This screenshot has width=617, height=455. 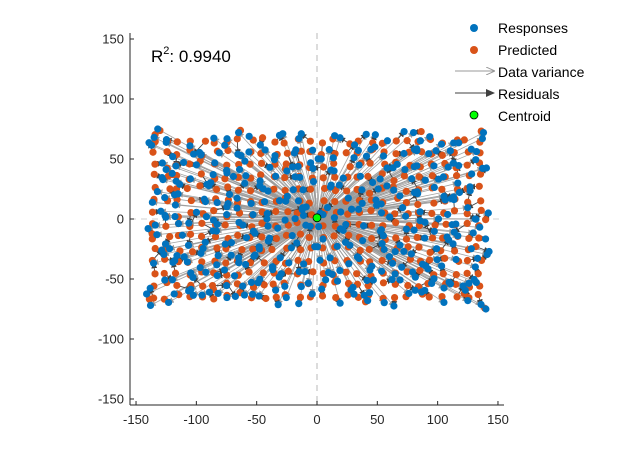 What do you see at coordinates (507, 94) in the screenshot?
I see `legend-item-residuals: Residuals` at bounding box center [507, 94].